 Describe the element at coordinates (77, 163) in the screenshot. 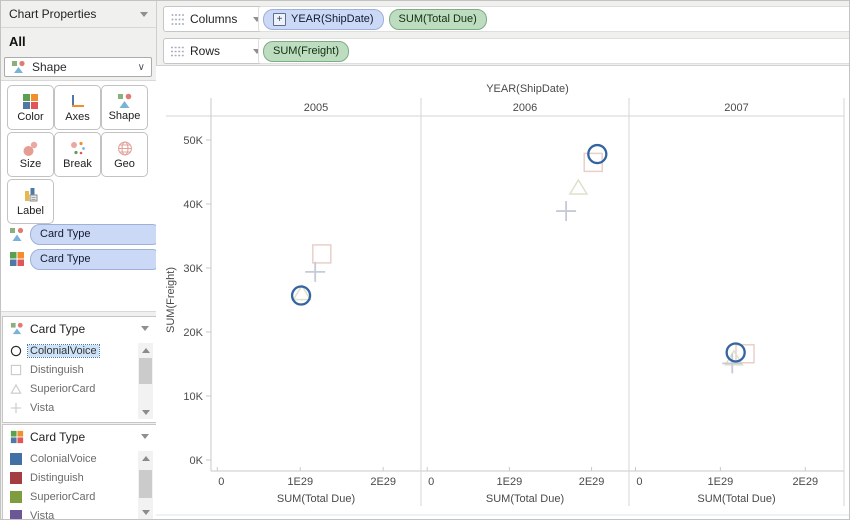

I see `break-button-label: Break` at that location.